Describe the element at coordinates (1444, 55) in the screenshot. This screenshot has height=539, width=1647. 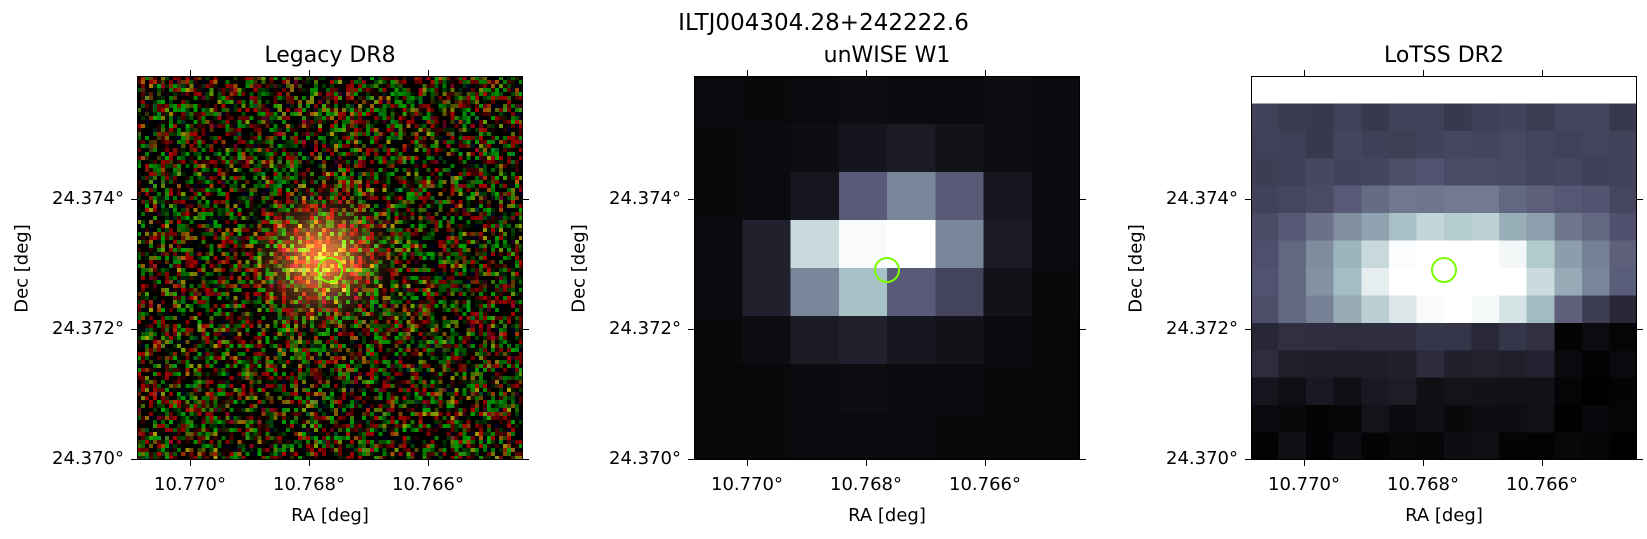
I see `panel-title: LoTSS DR2` at that location.